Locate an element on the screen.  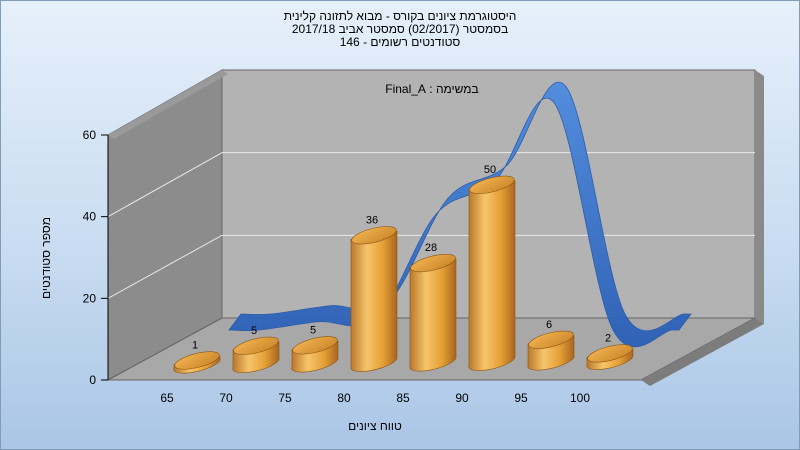
x-tick-label: 65 is located at coordinates (167, 398).